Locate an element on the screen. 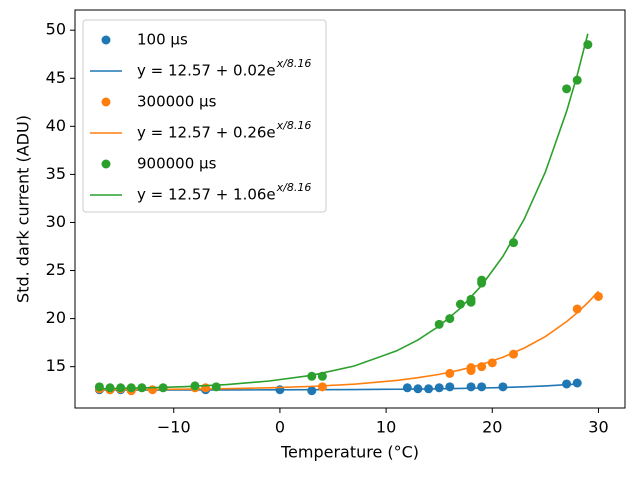 The width and height of the screenshot is (640, 480). x-axis-label: Temperature (°C) is located at coordinates (349, 452).